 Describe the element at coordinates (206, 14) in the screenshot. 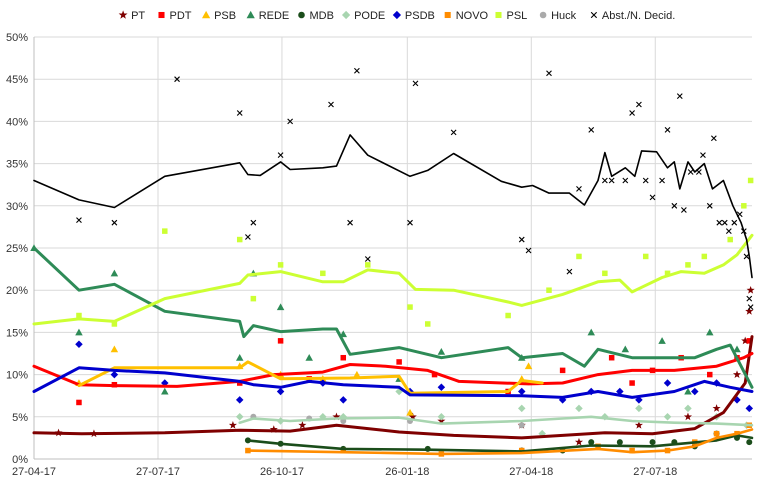

I see `legend-marker-psb` at that location.